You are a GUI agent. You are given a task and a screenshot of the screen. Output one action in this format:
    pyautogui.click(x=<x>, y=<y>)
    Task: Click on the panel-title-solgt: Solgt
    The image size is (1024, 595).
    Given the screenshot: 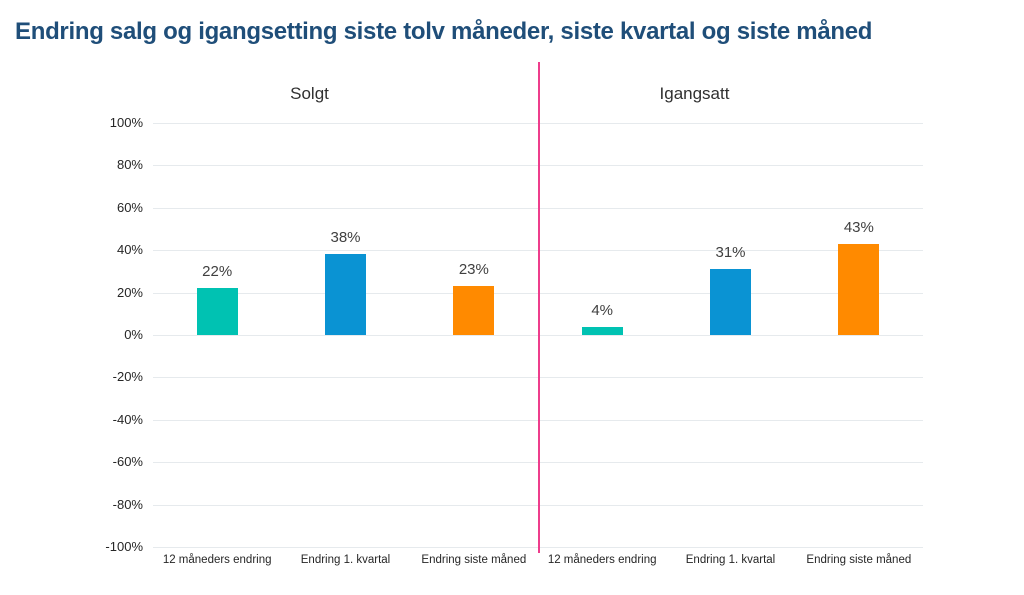 What is the action you would take?
    pyautogui.click(x=309, y=93)
    